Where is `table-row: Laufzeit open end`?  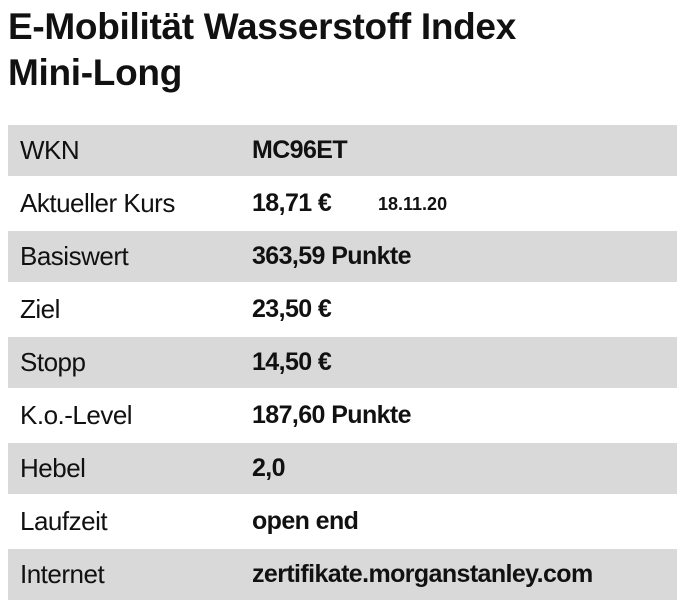
table-row: Laufzeit open end is located at coordinates (342, 521).